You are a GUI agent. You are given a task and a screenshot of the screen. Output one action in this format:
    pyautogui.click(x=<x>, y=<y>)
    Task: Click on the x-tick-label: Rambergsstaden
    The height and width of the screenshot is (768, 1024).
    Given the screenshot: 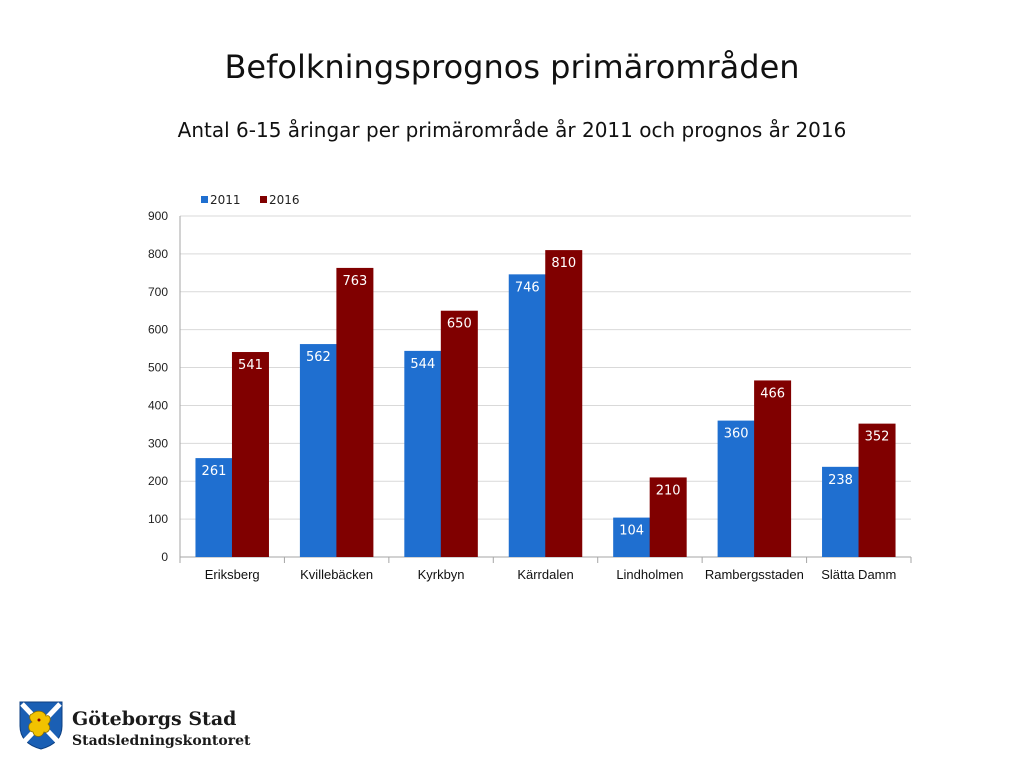 What is the action you would take?
    pyautogui.click(x=754, y=574)
    